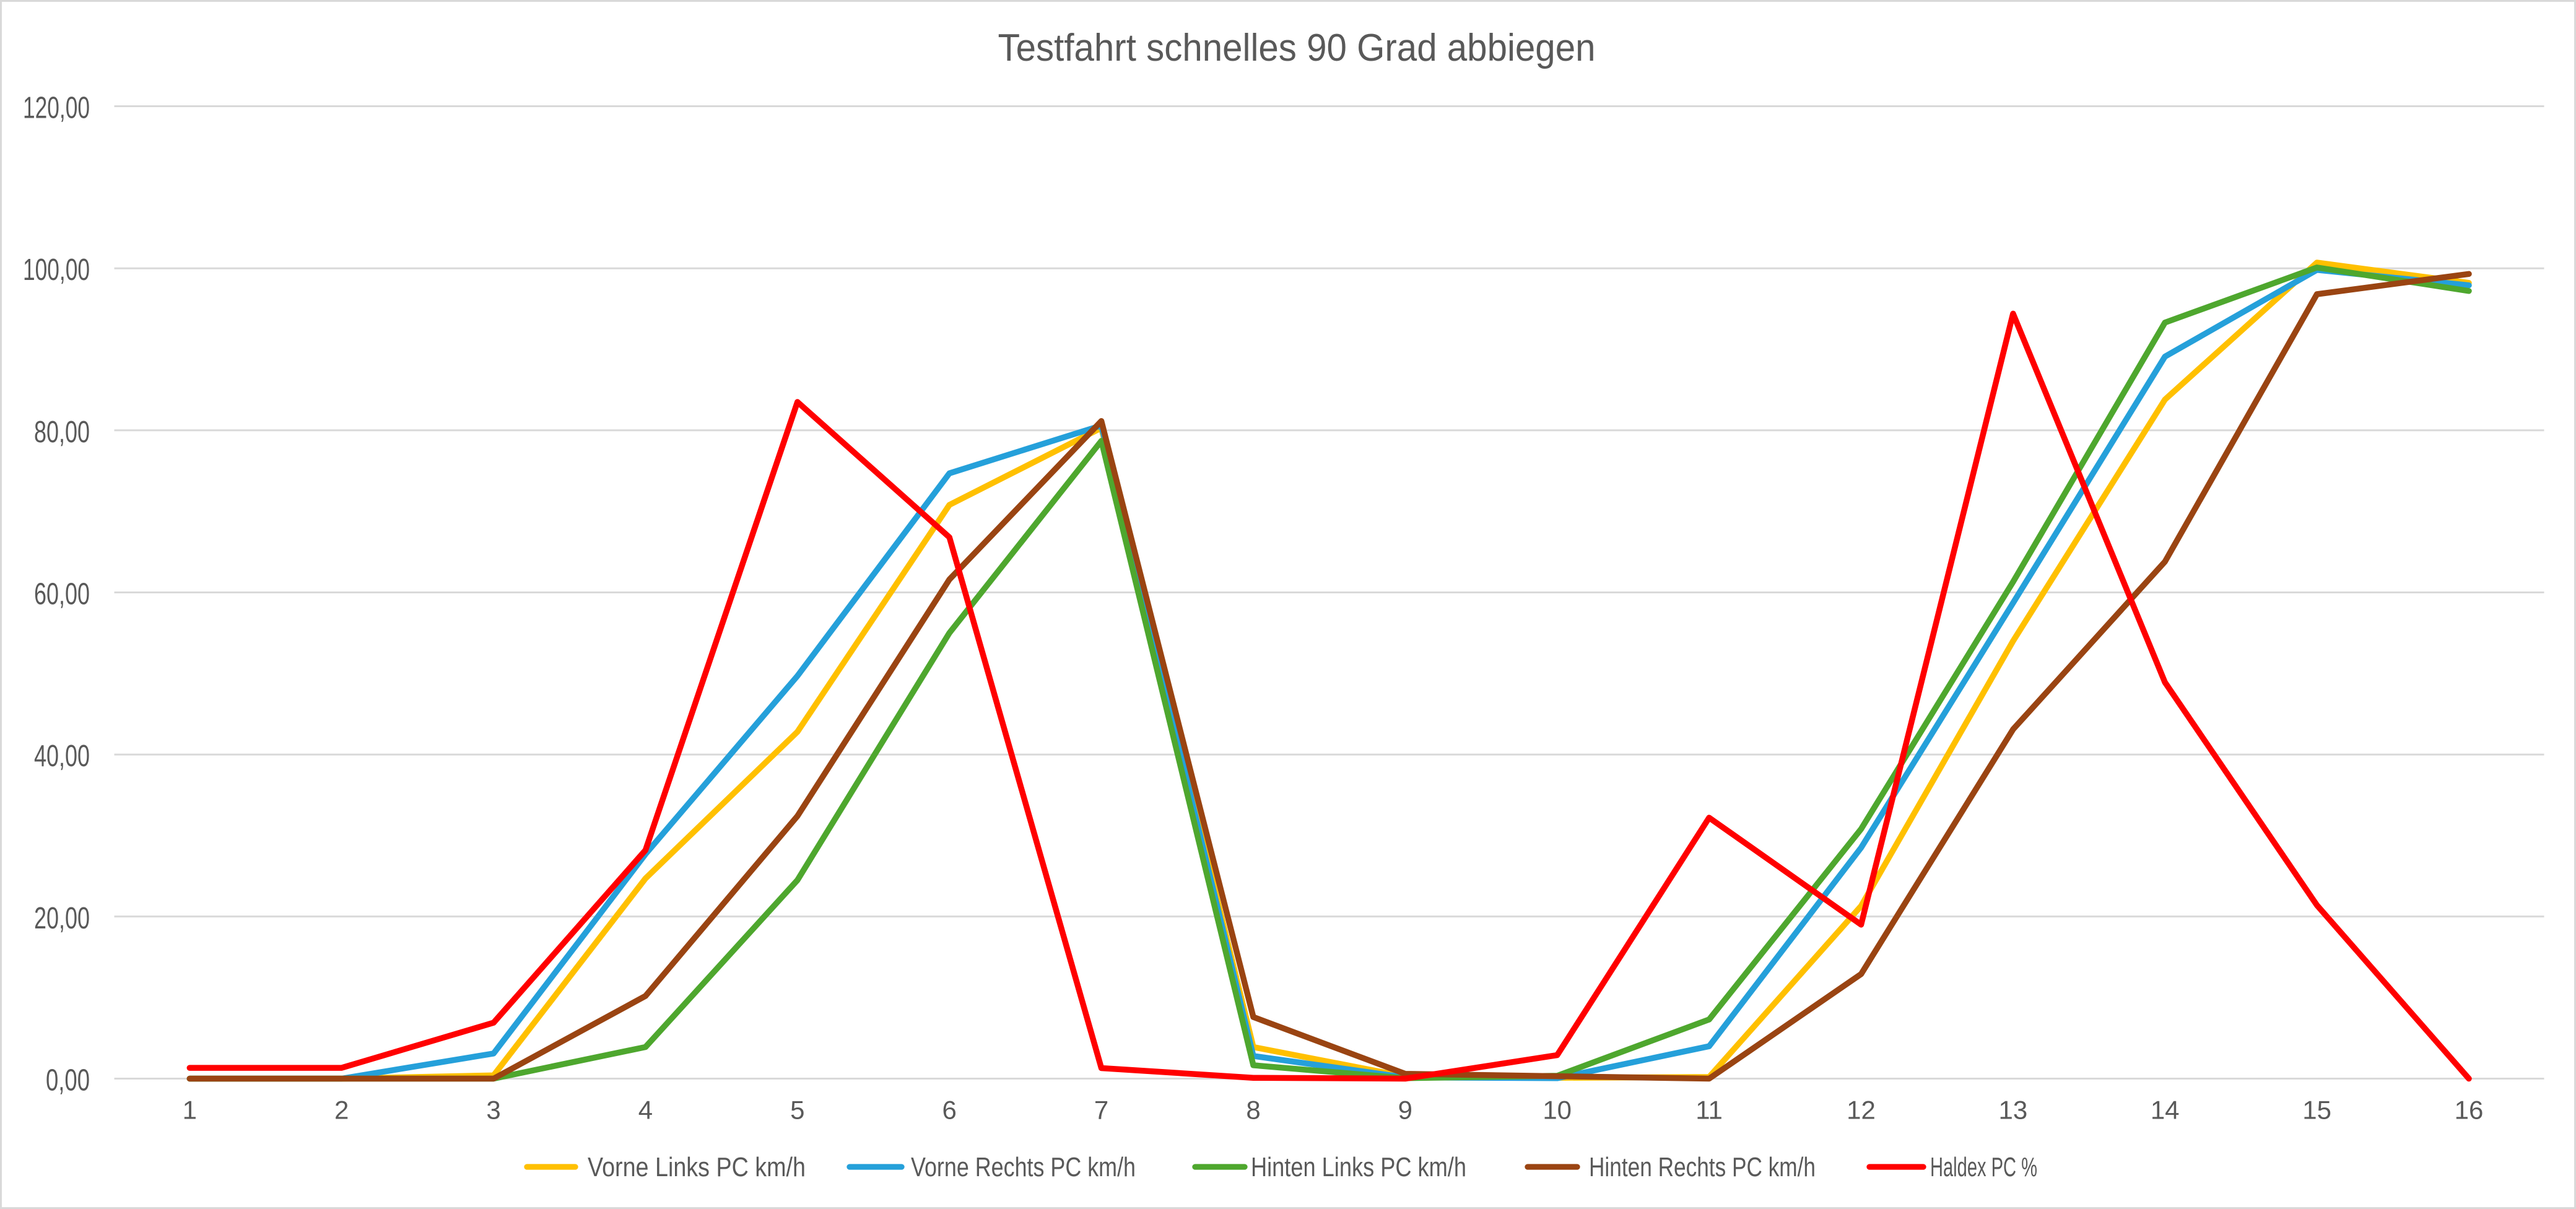 The image size is (2576, 1209). Describe the element at coordinates (1405, 1110) in the screenshot. I see `svg-text: 9` at that location.